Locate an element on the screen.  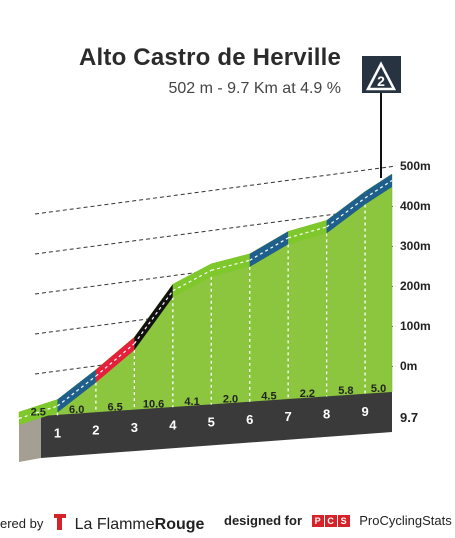
la-flamme-rouge-brand: La FlammeRouge is located at coordinates (140, 524).